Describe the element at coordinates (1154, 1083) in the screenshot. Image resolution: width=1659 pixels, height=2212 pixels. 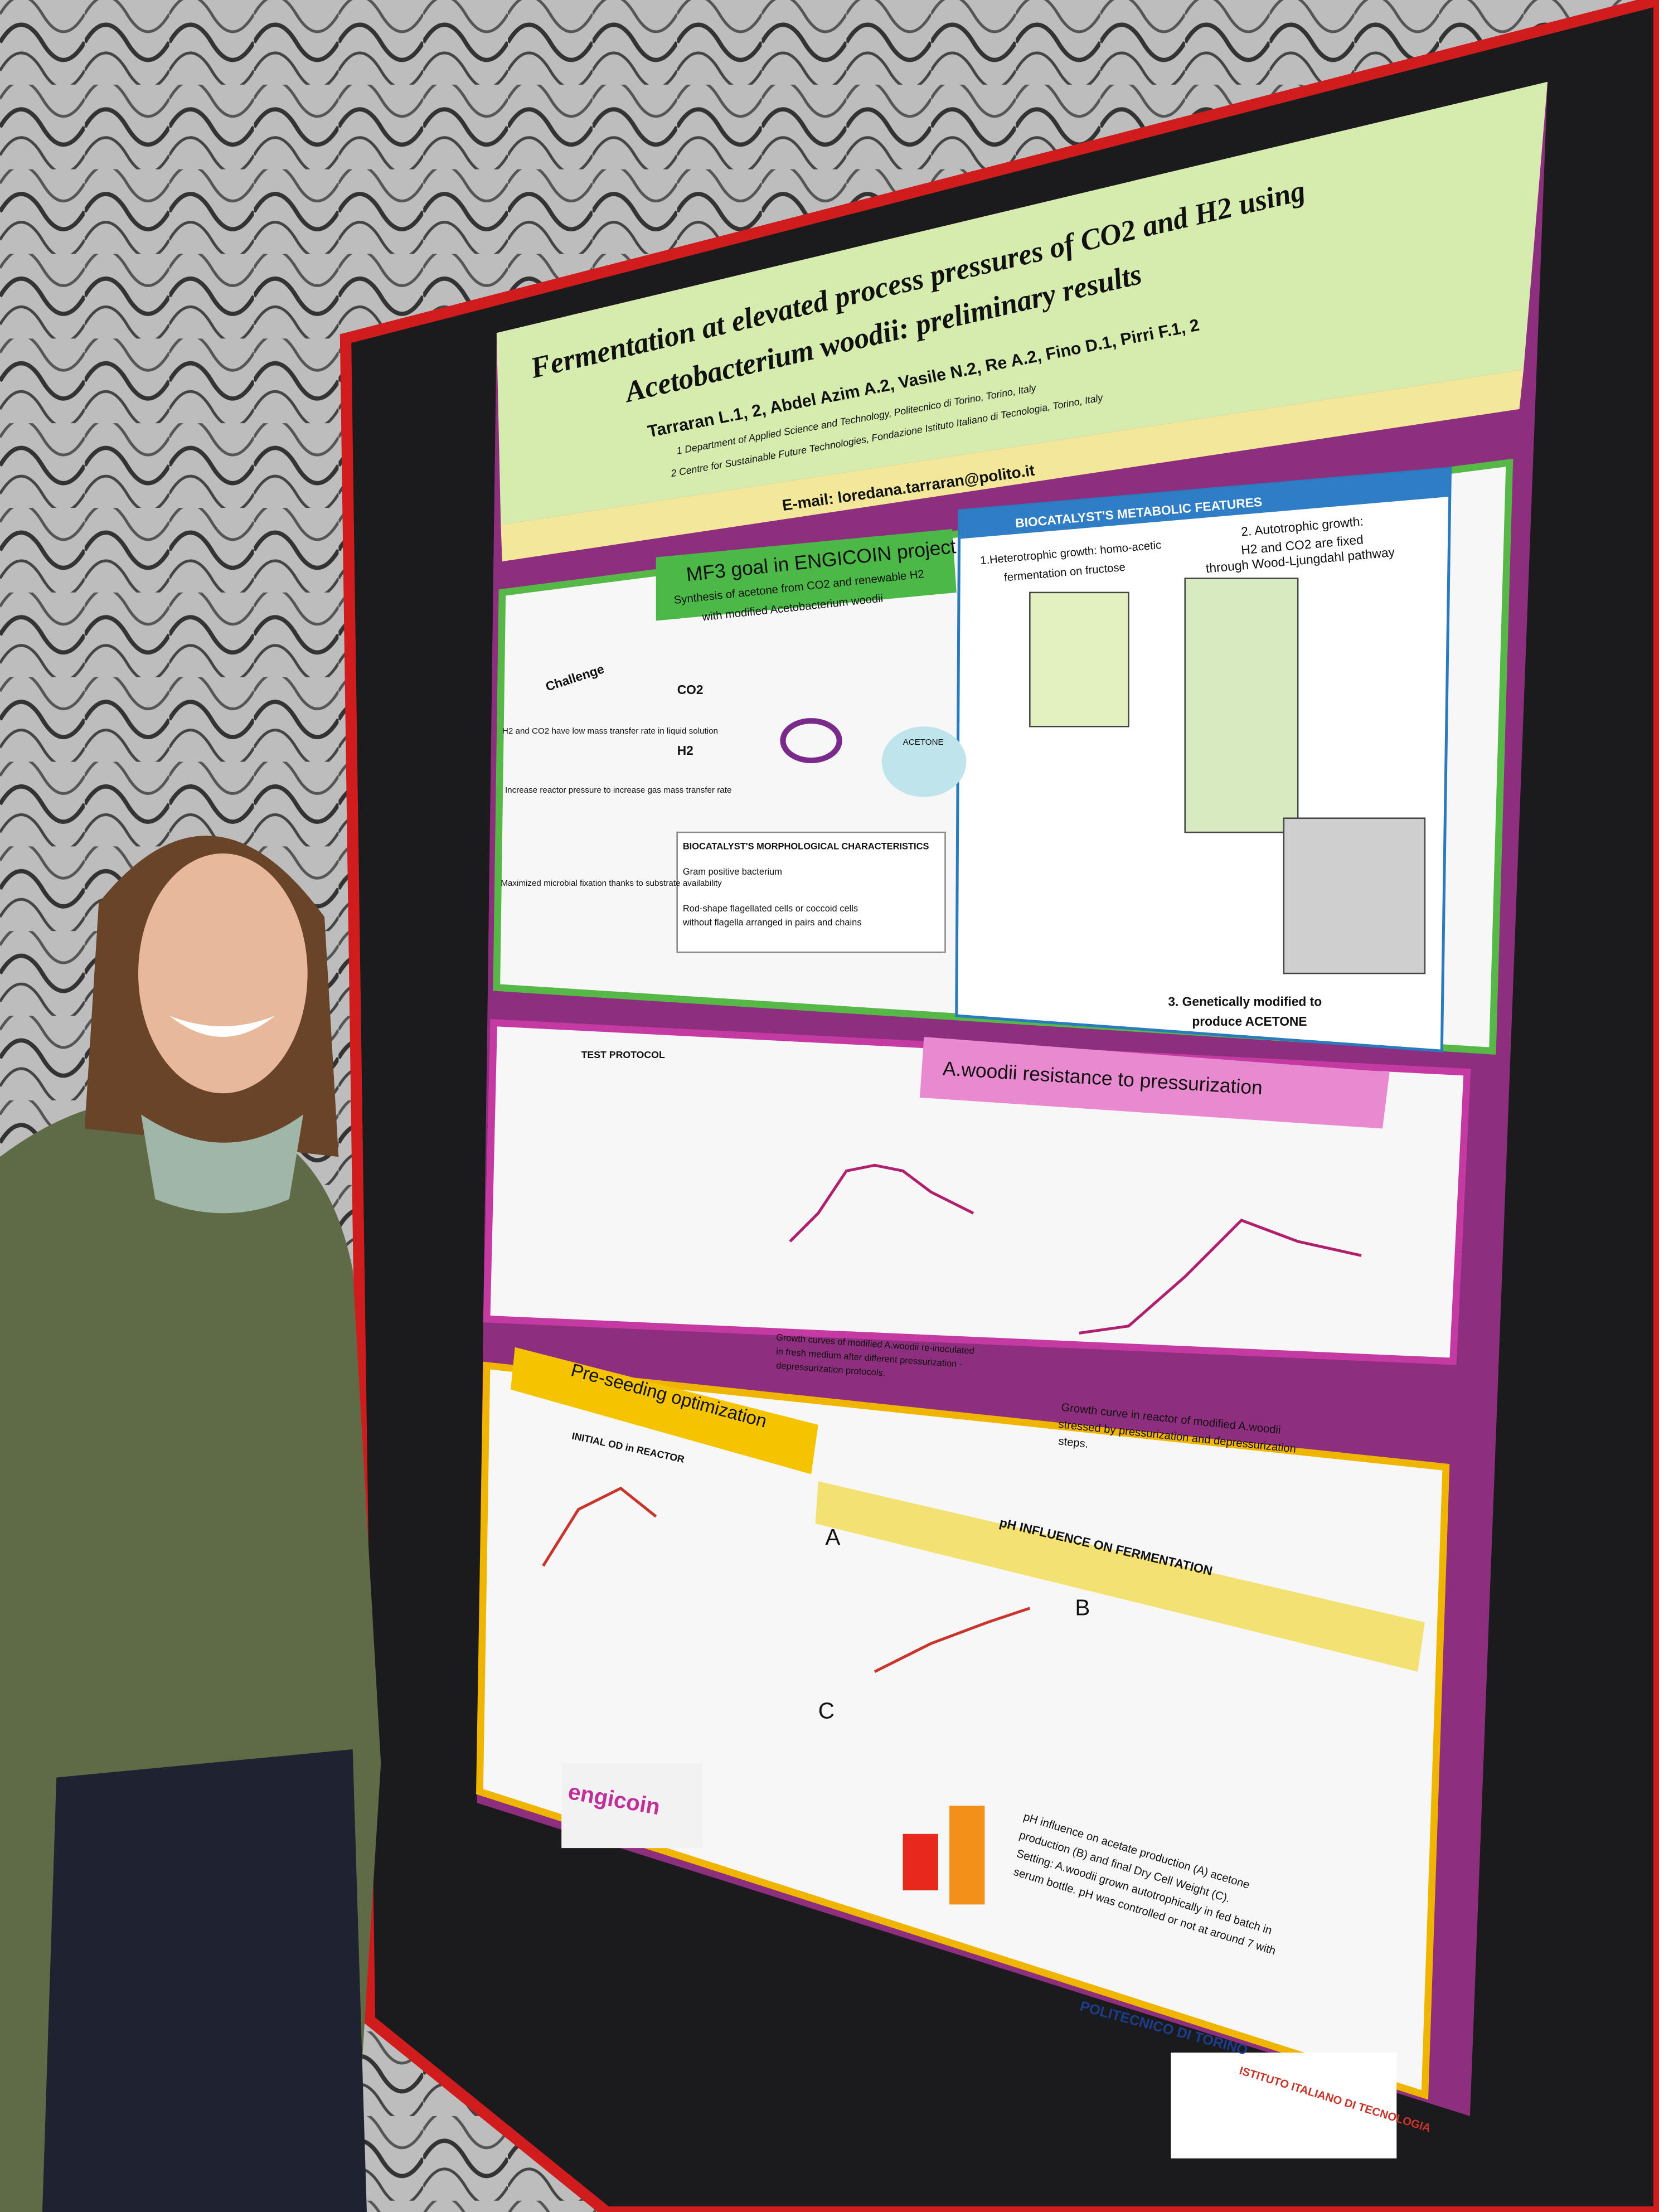
I see `resistance-banner` at that location.